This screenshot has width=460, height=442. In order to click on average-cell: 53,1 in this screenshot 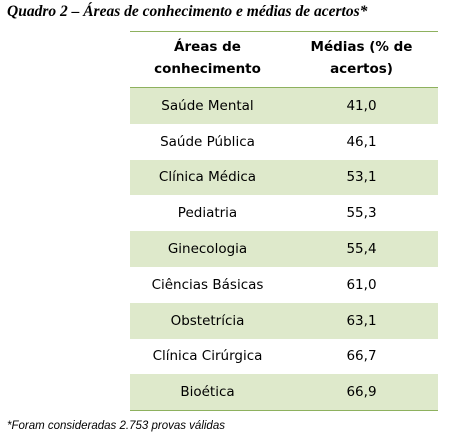, I will do `click(361, 177)`.